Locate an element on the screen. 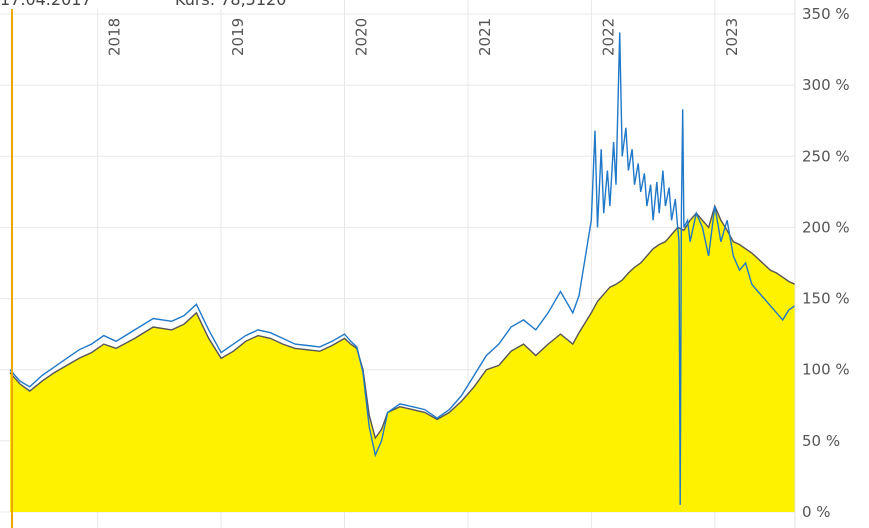  y-axis-tick-labels: 0 % 50 % 100 % 150 % 200 % 250 % 300 % 350 % is located at coordinates (826, 263).